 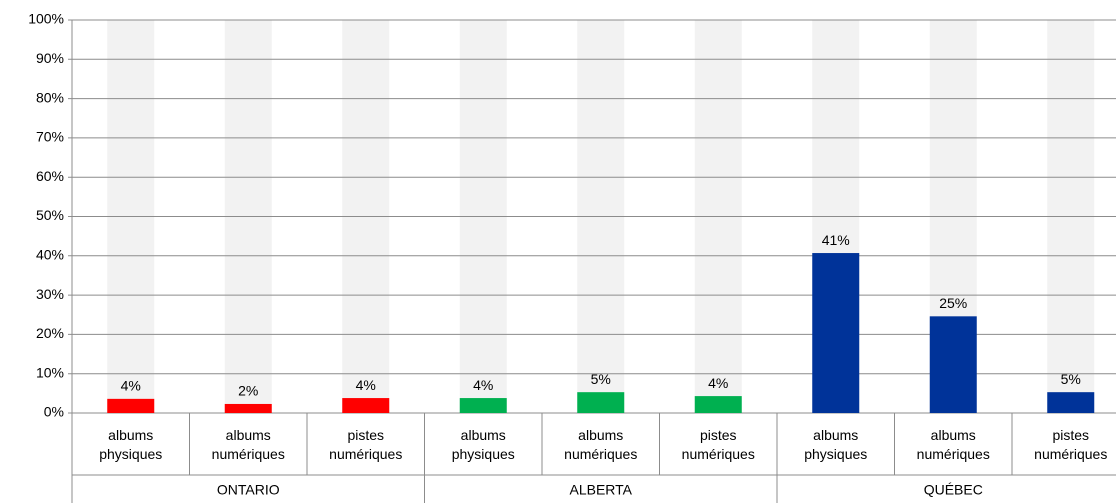 What do you see at coordinates (248, 391) in the screenshot?
I see `data-label: 2%` at bounding box center [248, 391].